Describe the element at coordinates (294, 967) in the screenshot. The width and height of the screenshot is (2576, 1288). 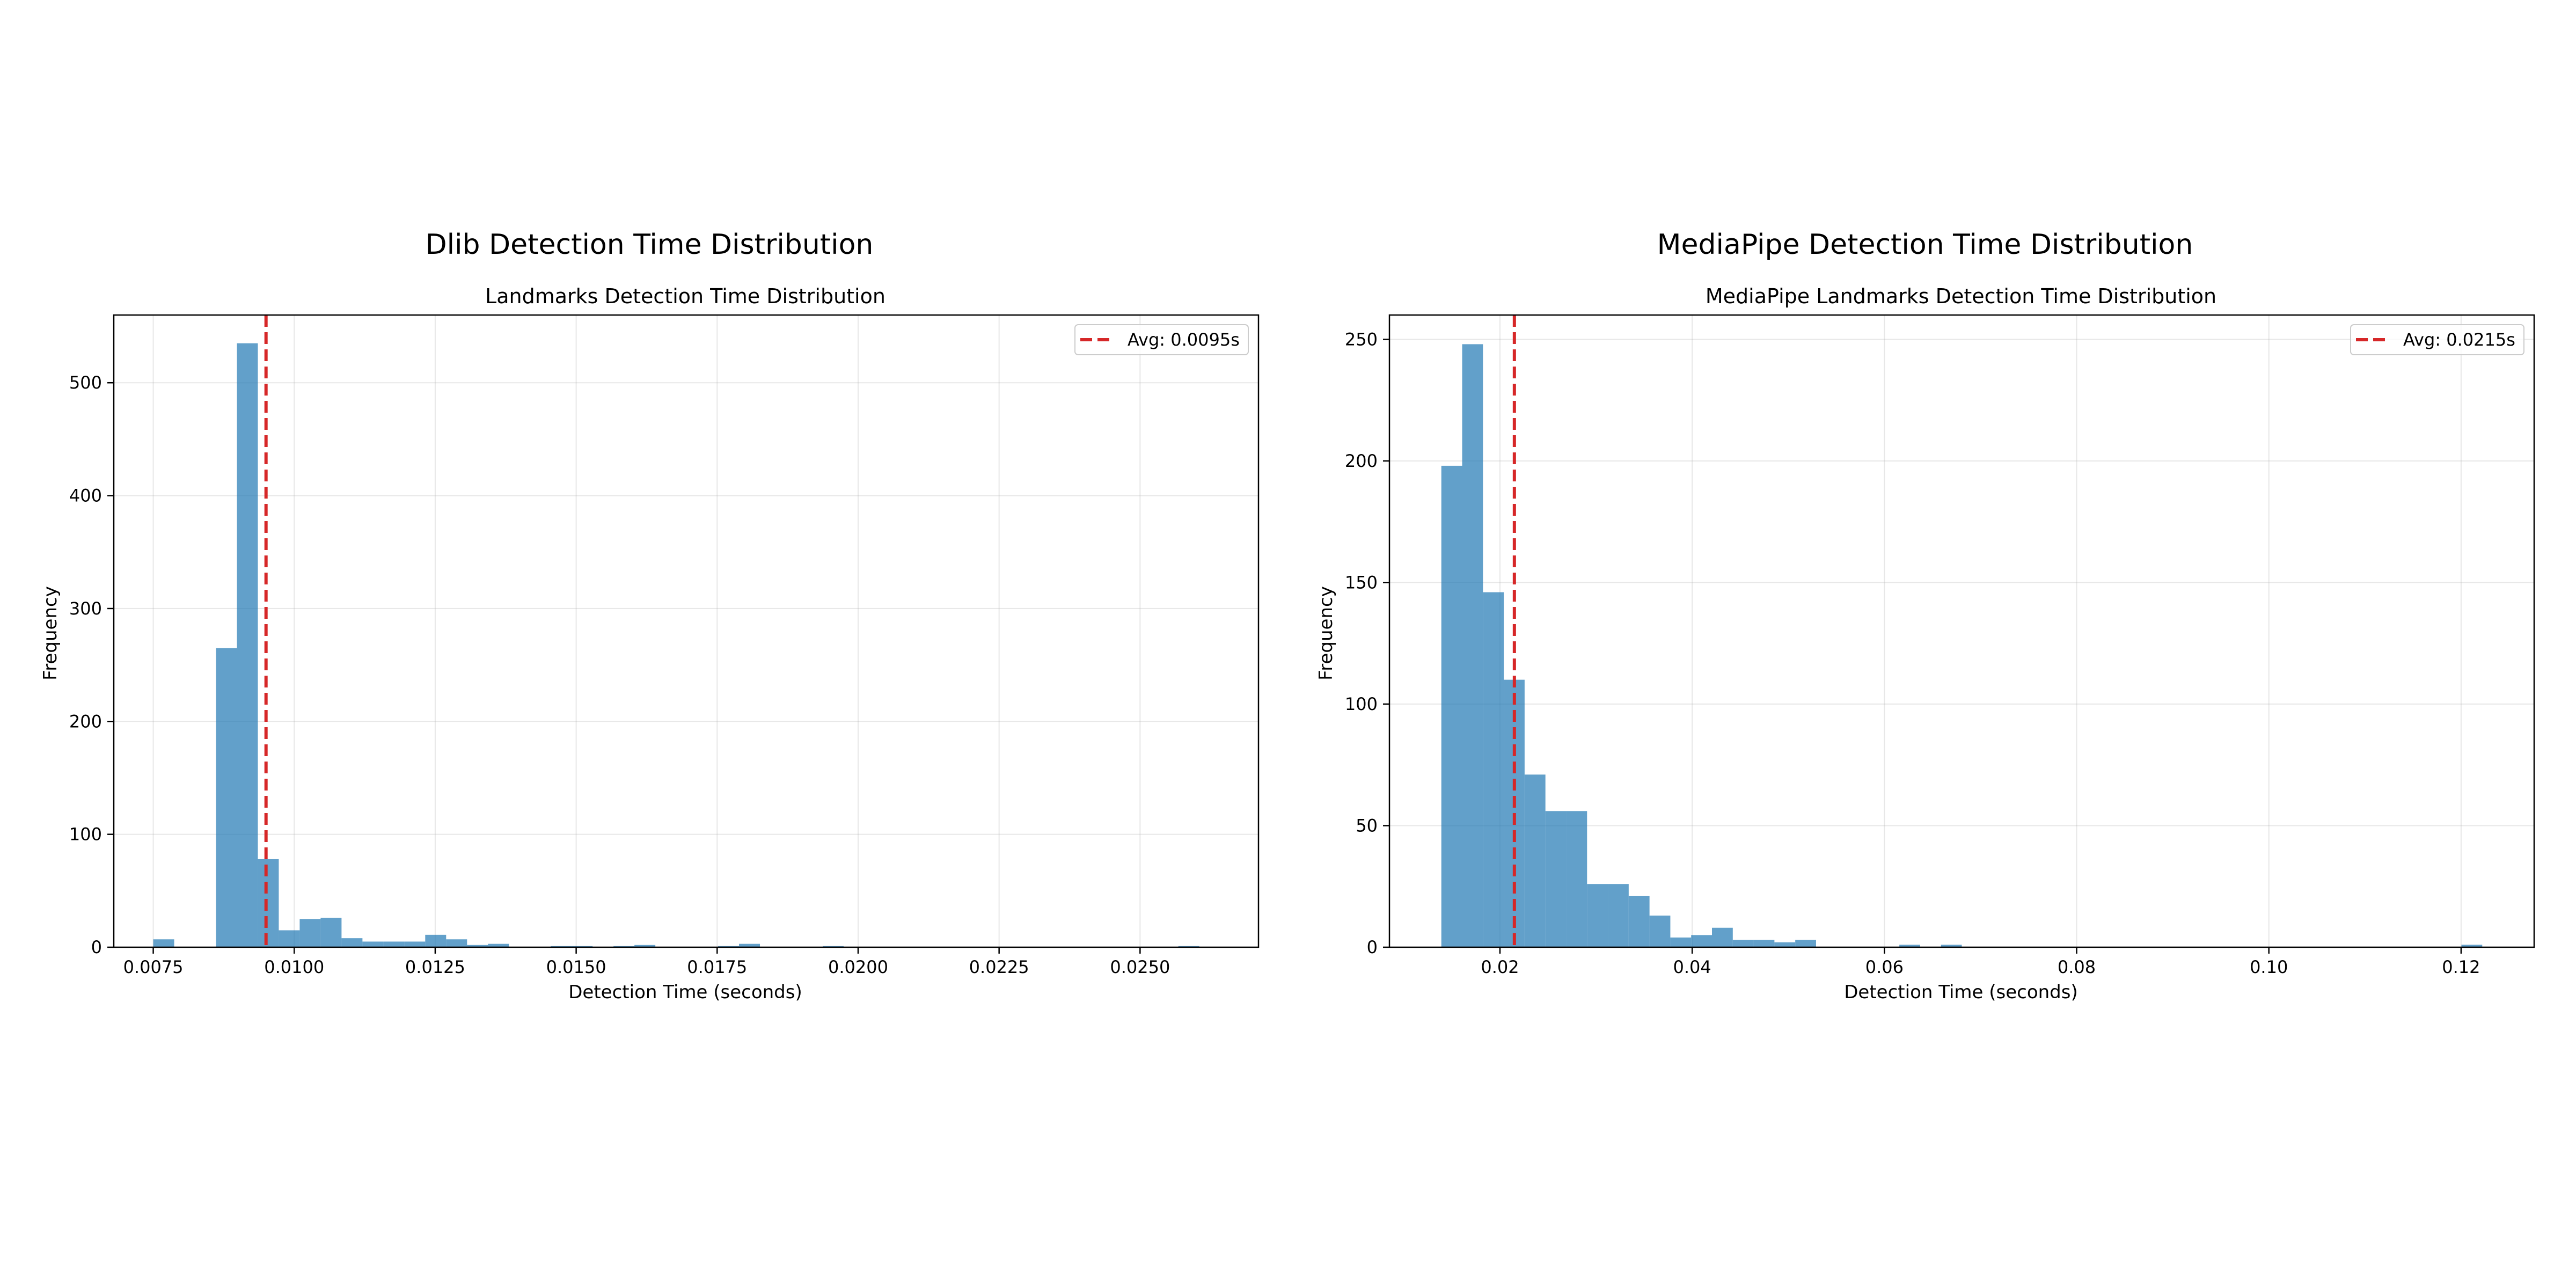
I see `dlib-x-tick-label: 0.0100` at that location.